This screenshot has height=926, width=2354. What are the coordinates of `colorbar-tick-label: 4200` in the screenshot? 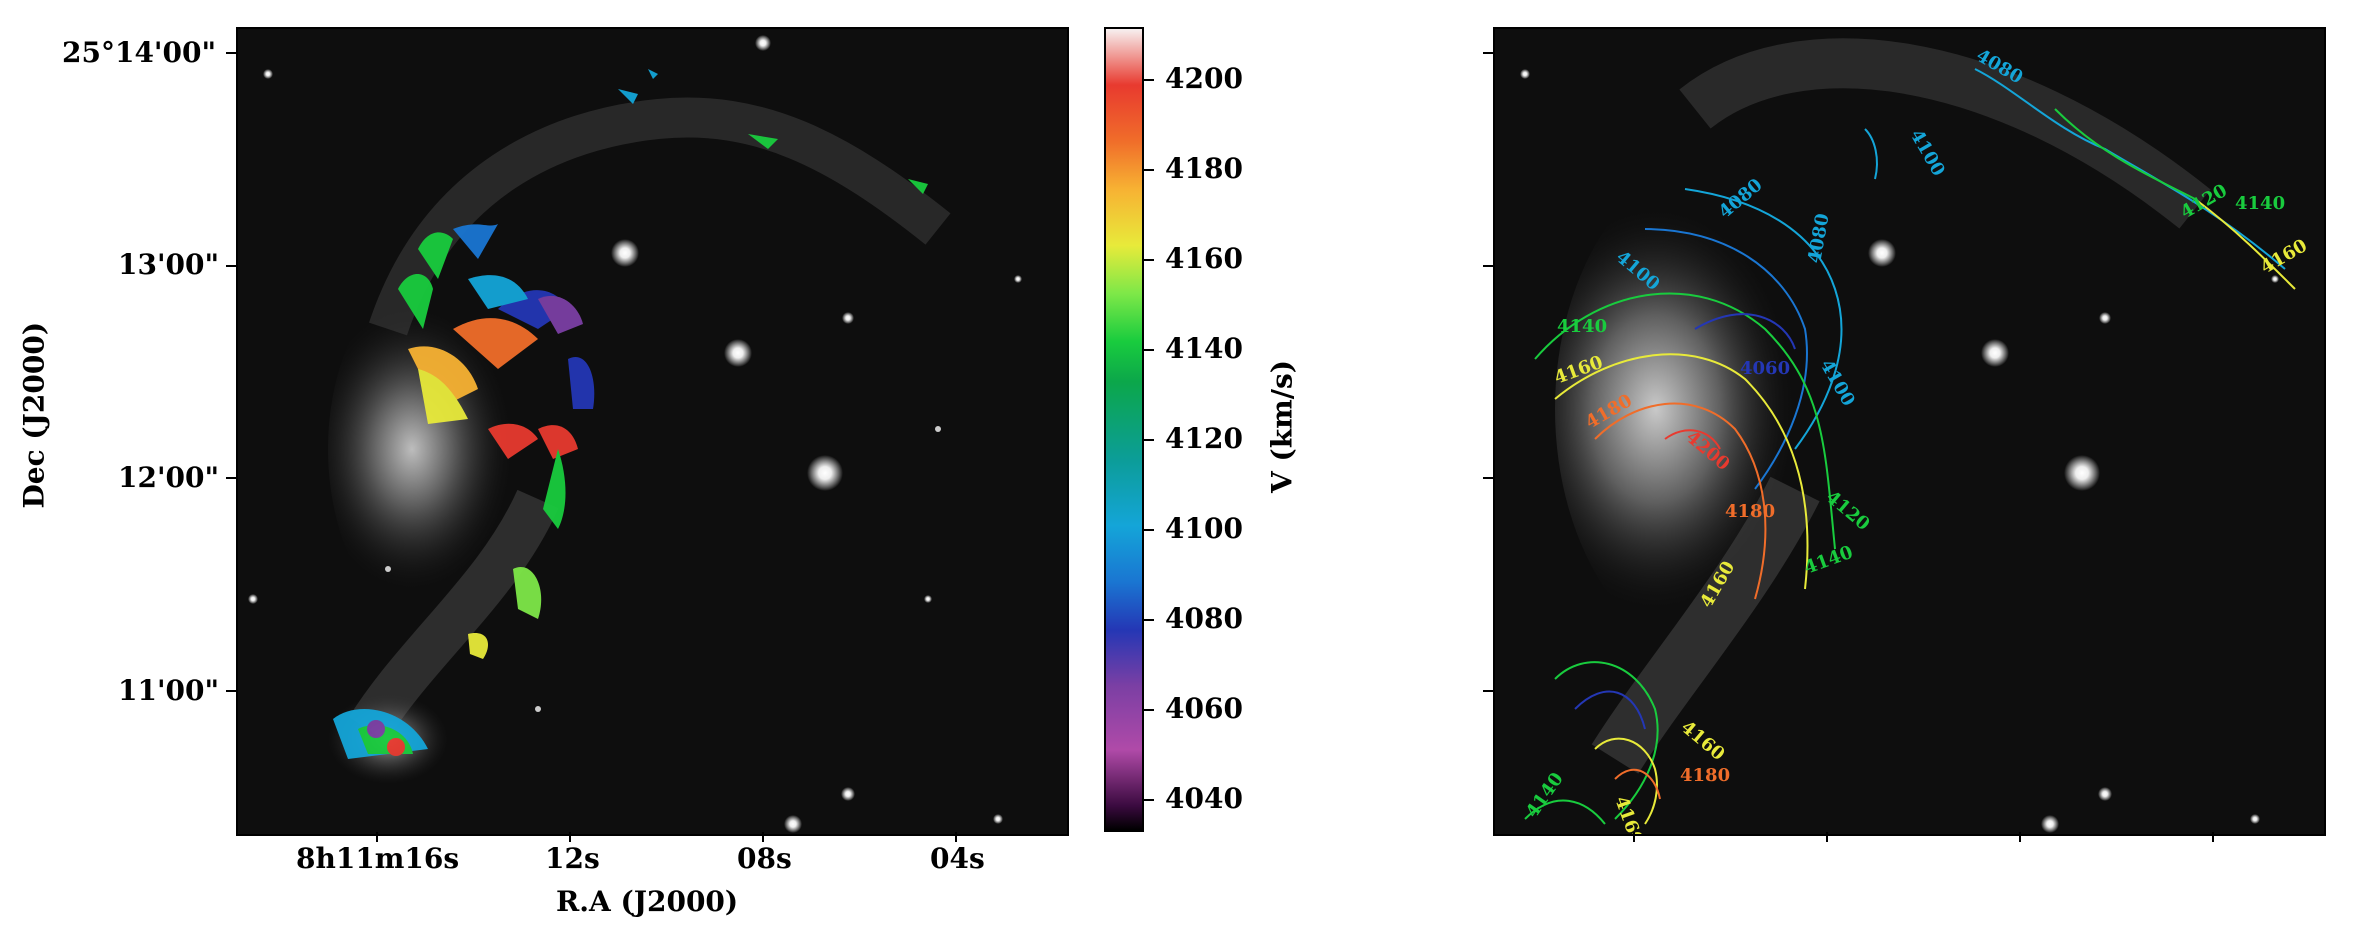 It's located at (1204, 78).